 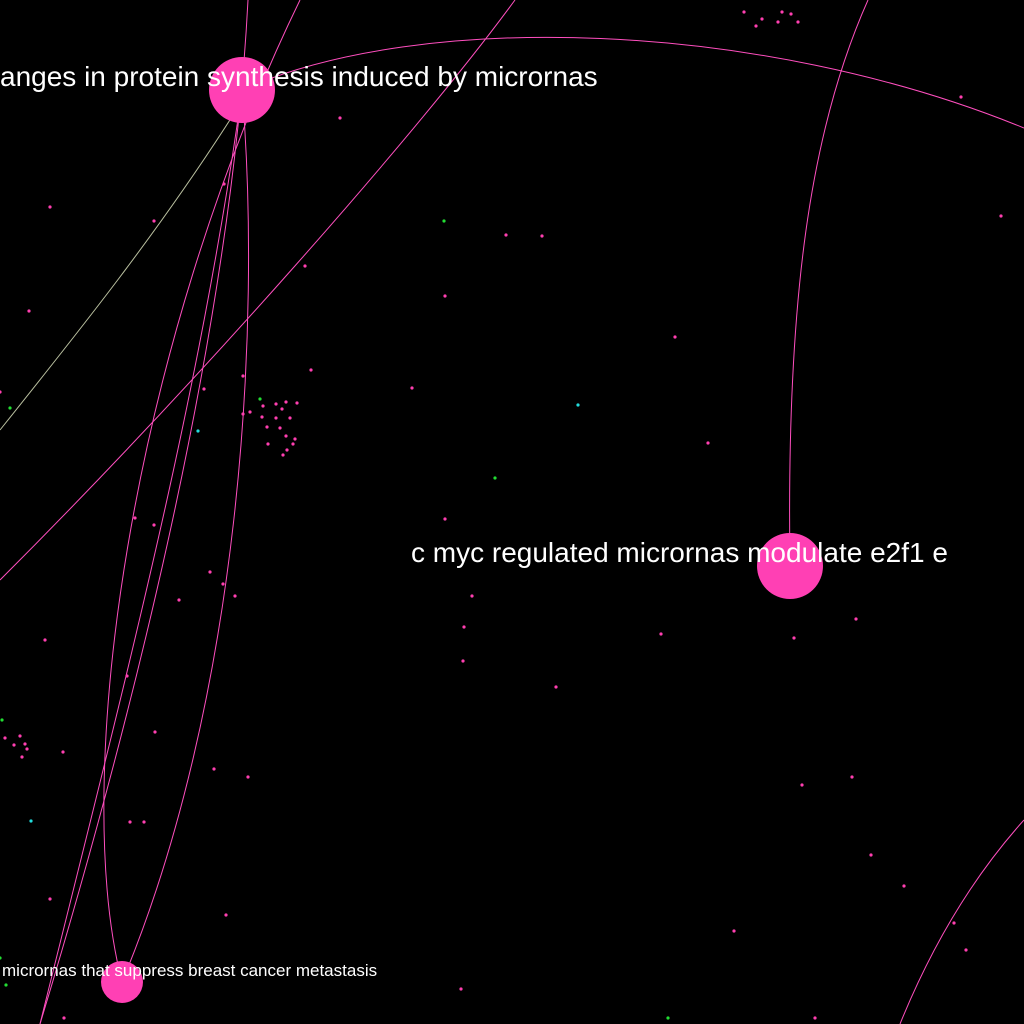 What do you see at coordinates (829, 283) in the screenshot?
I see `edge-cmyc-vertical` at bounding box center [829, 283].